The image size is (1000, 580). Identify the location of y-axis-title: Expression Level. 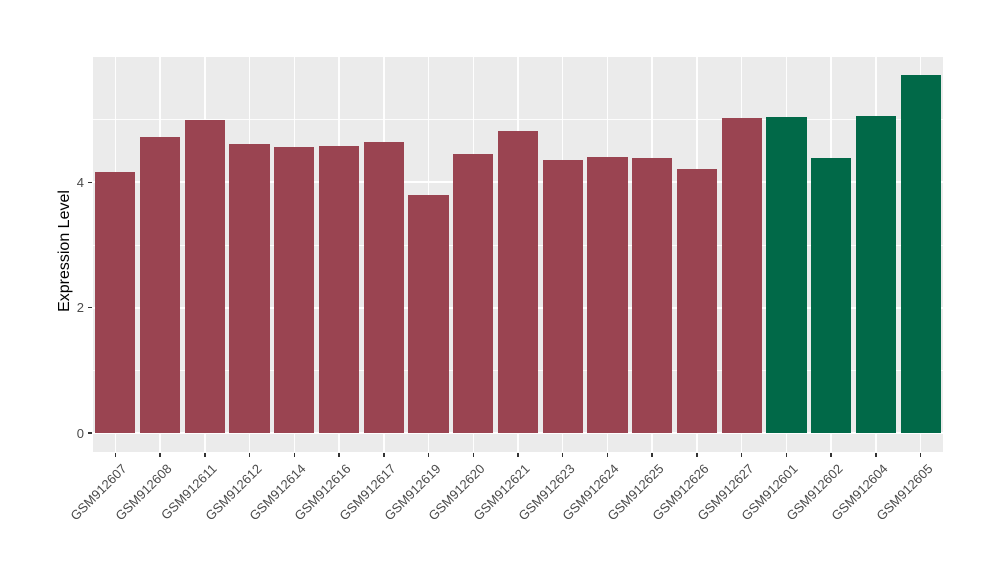
(64, 251).